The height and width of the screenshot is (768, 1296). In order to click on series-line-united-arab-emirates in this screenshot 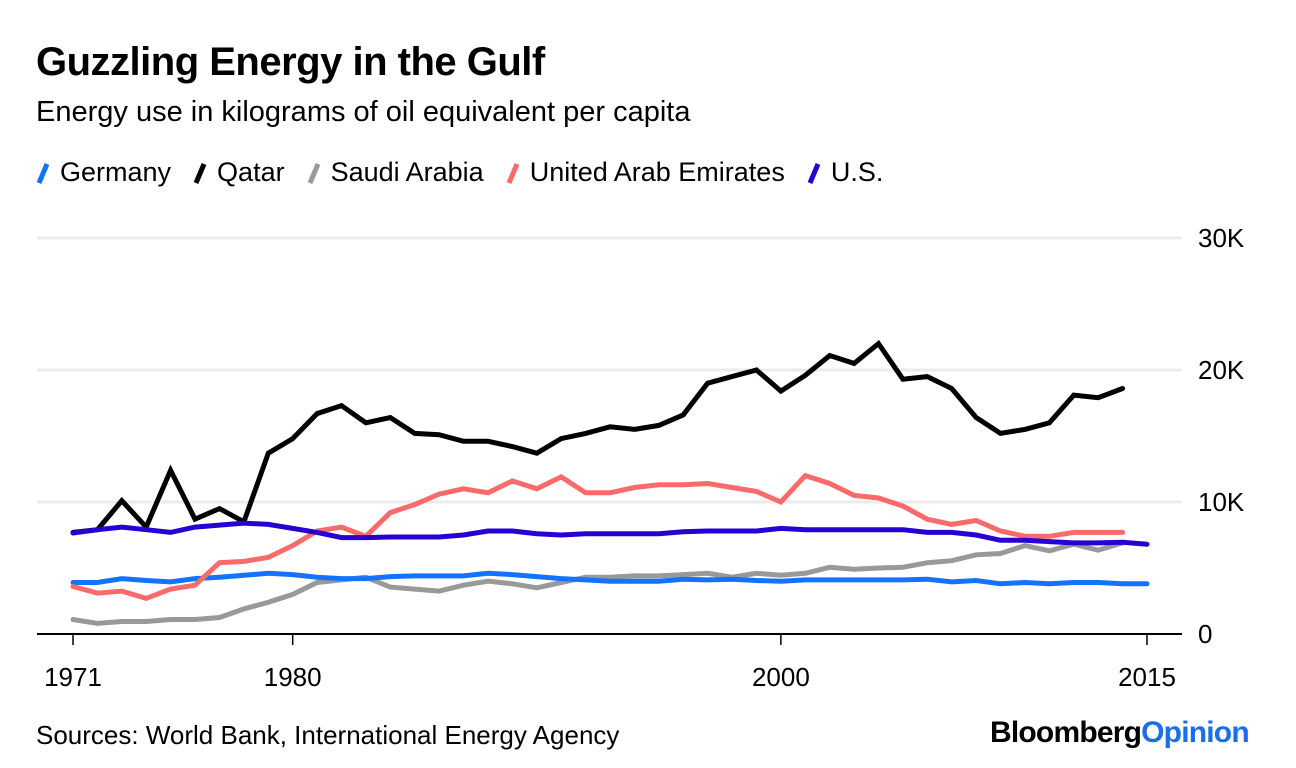, I will do `click(598, 537)`.